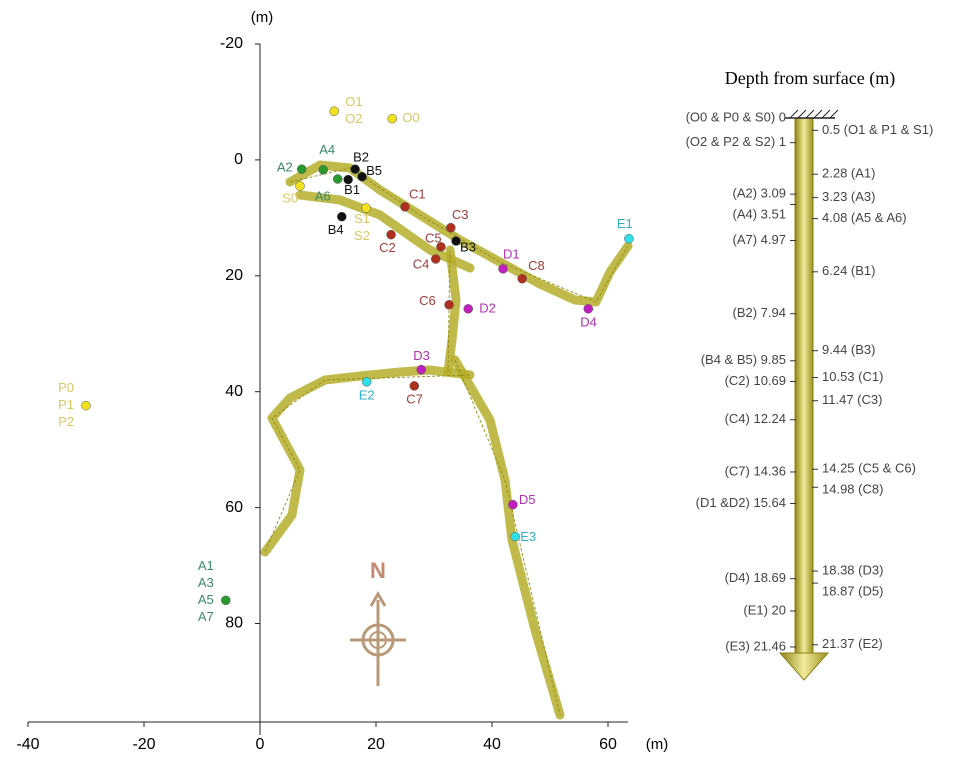 The width and height of the screenshot is (971, 761). I want to click on x-tick-label: -40, so click(27, 744).